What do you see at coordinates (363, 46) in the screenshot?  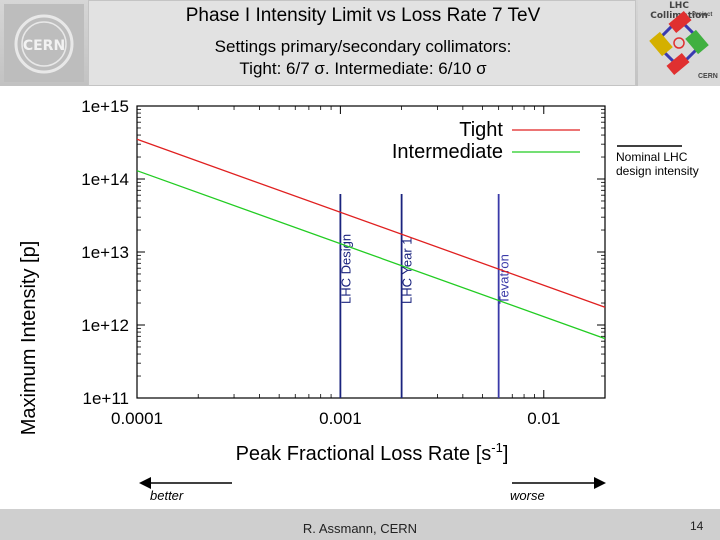 I see `settings-line: Settings primary/secondary collimators:` at bounding box center [363, 46].